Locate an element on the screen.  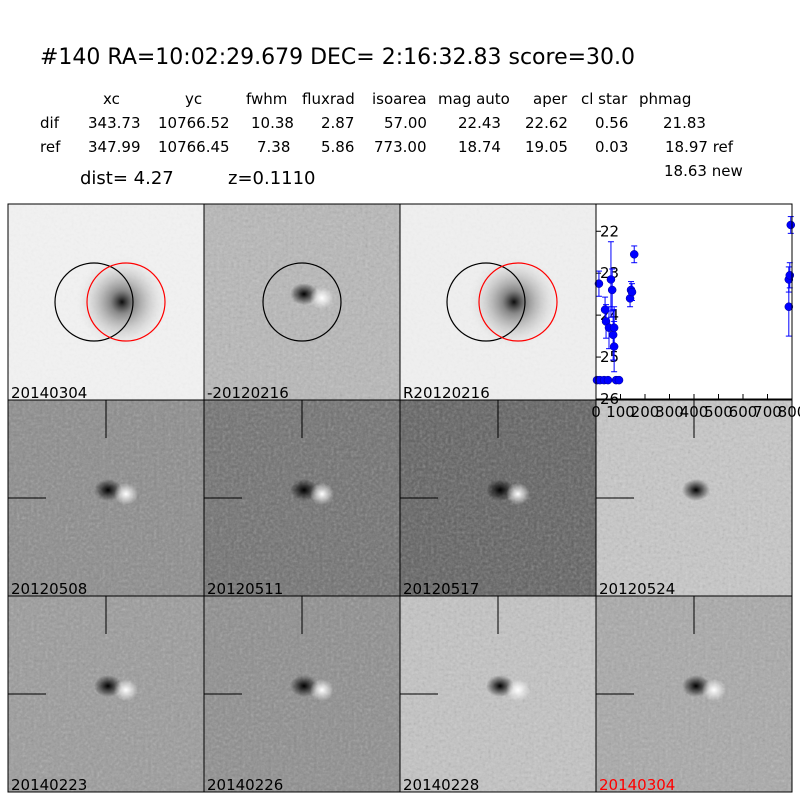
plot-area is located at coordinates (694, 301).